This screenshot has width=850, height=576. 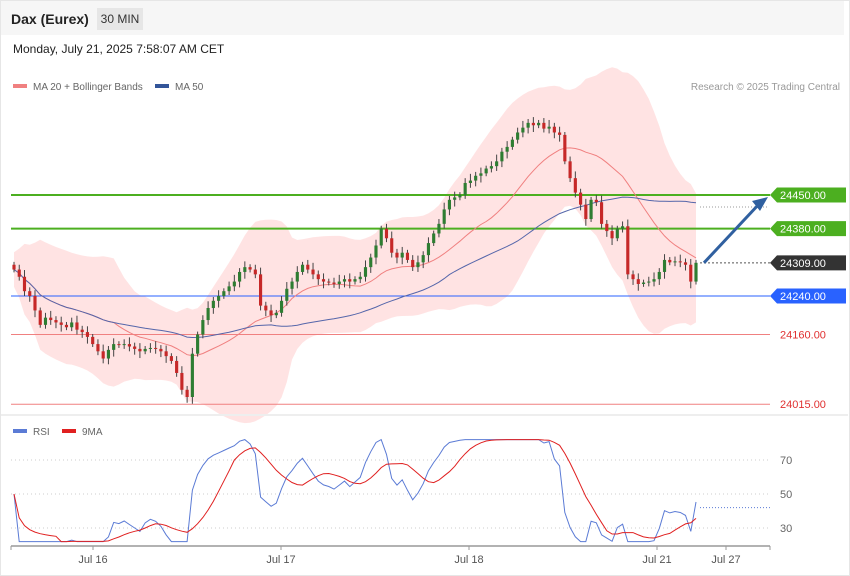 I want to click on level-label-24240: 24240.00, so click(x=803, y=297).